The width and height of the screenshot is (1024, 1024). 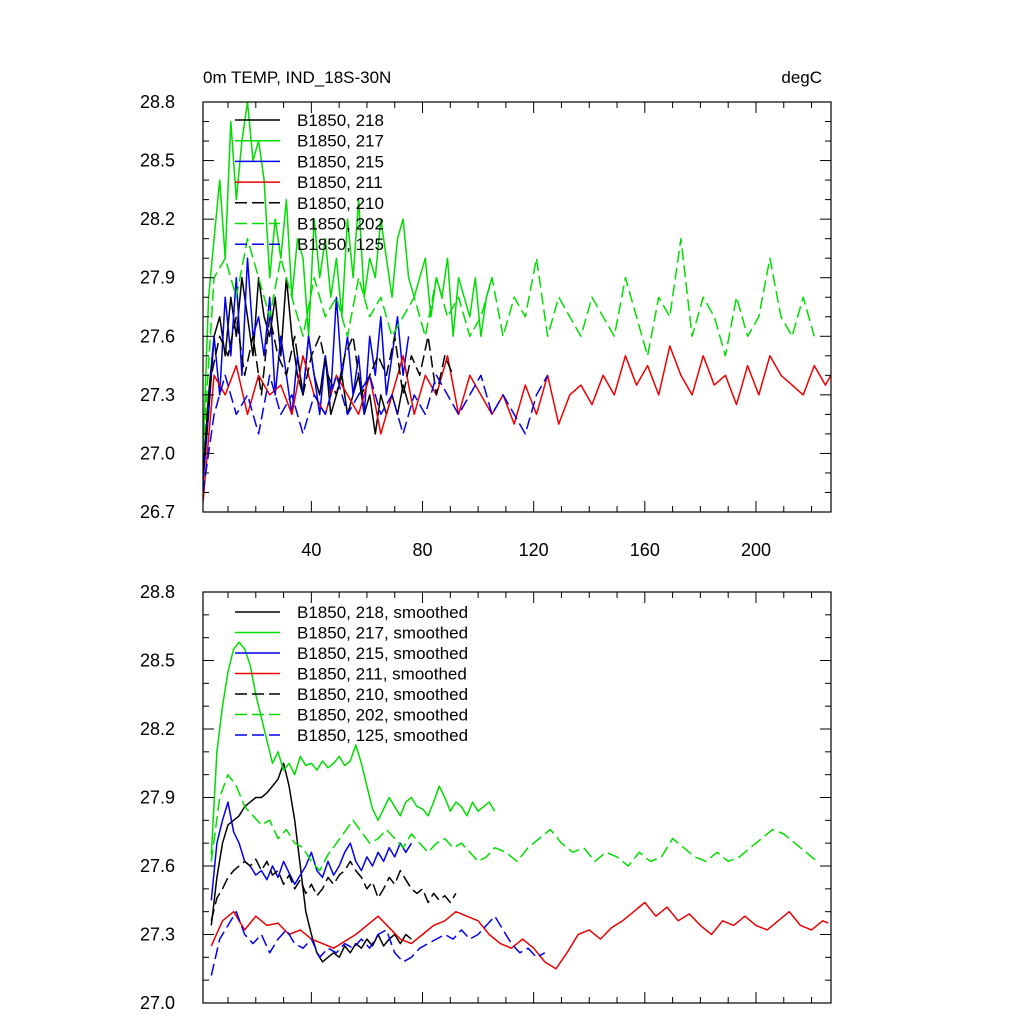 I want to click on units-label: degC, so click(x=801, y=77).